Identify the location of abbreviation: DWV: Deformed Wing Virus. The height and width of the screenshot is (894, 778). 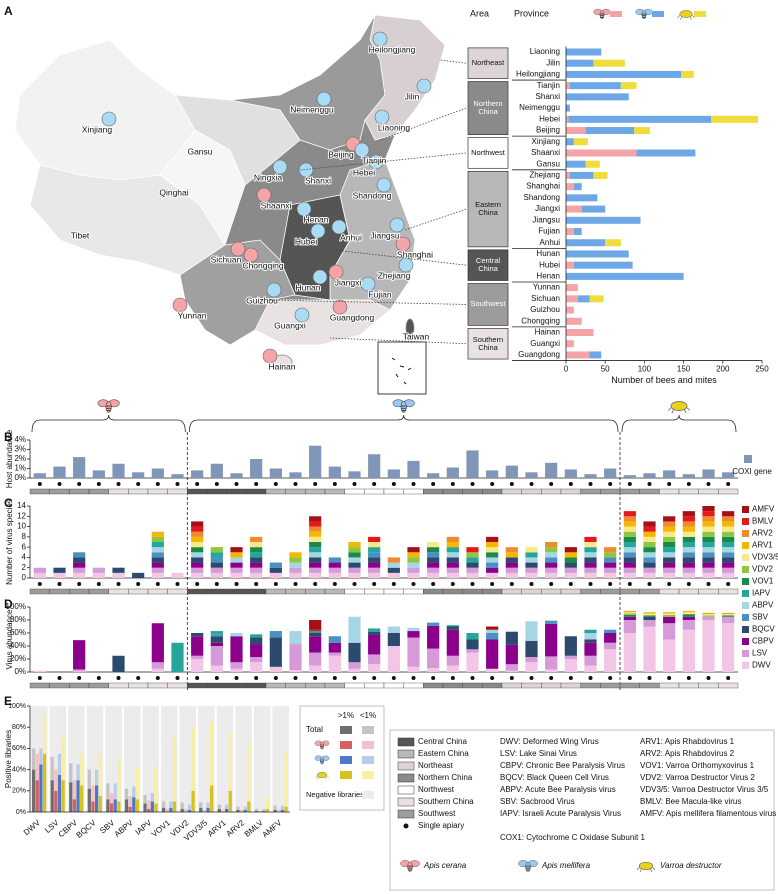
(549, 741).